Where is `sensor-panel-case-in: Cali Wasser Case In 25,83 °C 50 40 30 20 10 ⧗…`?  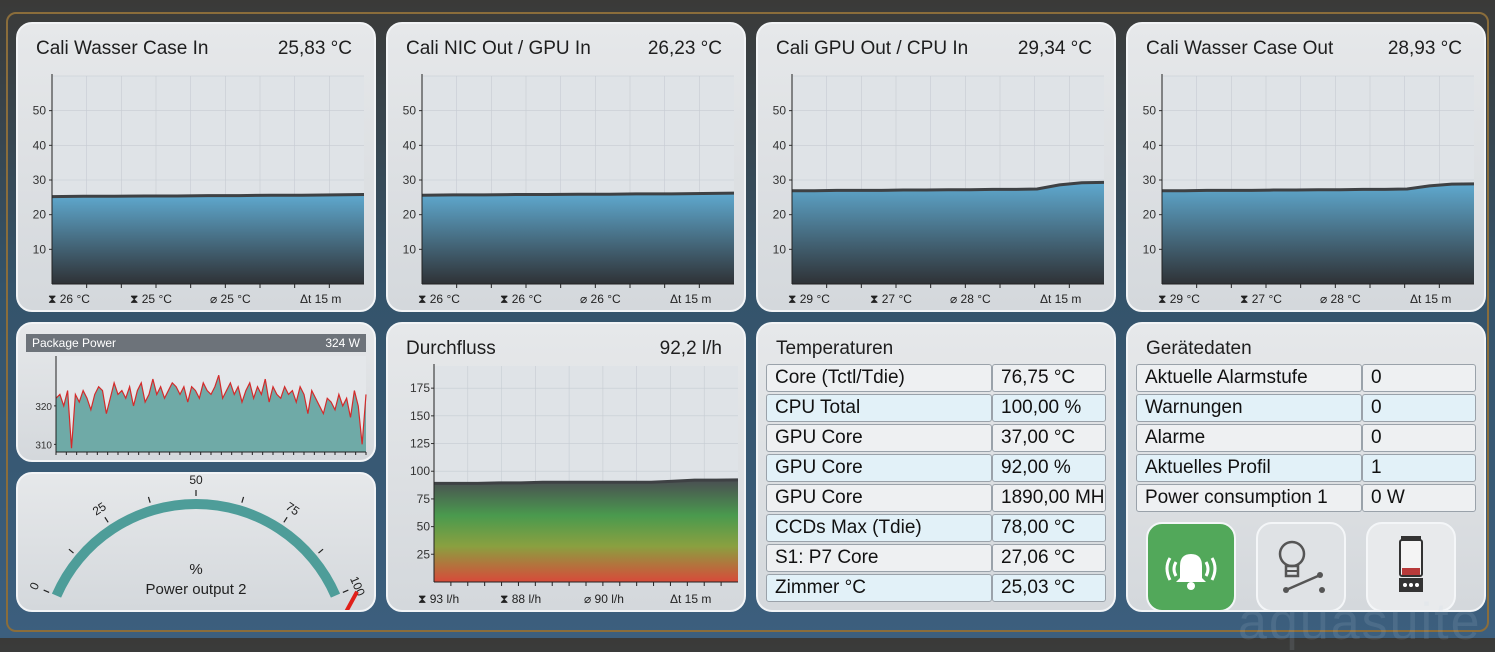 sensor-panel-case-in: Cali Wasser Case In 25,83 °C 50 40 30 20 10 ⧗… is located at coordinates (196, 167).